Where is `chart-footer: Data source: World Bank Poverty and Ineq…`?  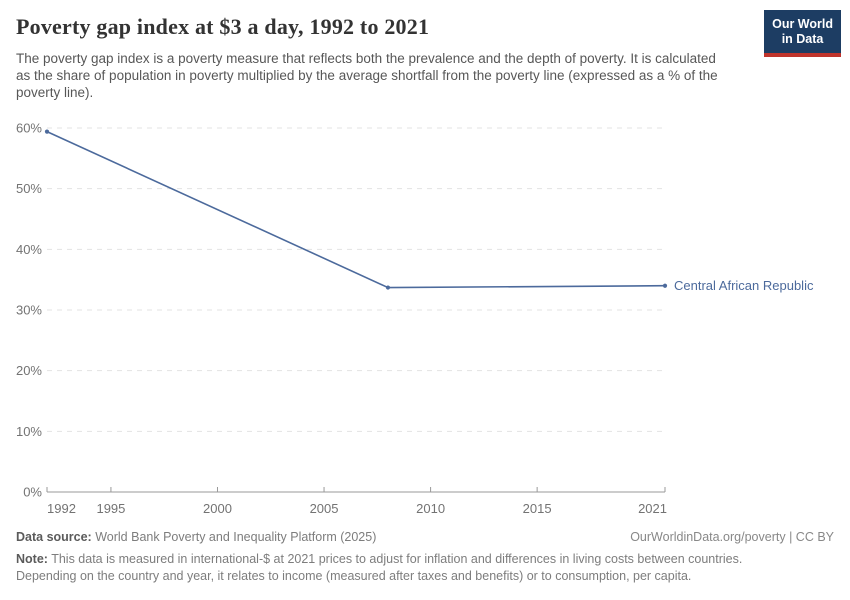 chart-footer: Data source: World Bank Poverty and Ineq… is located at coordinates (425, 557).